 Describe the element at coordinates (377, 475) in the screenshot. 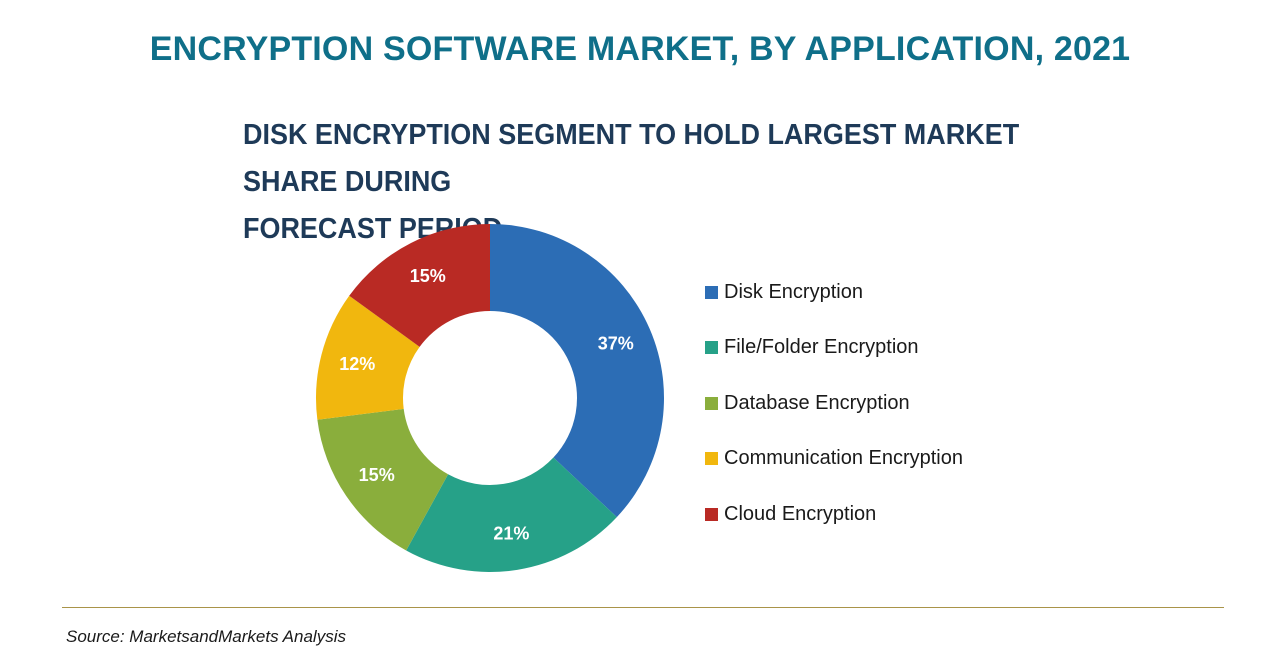

I see `slice-label-database-encryption: 15%` at that location.